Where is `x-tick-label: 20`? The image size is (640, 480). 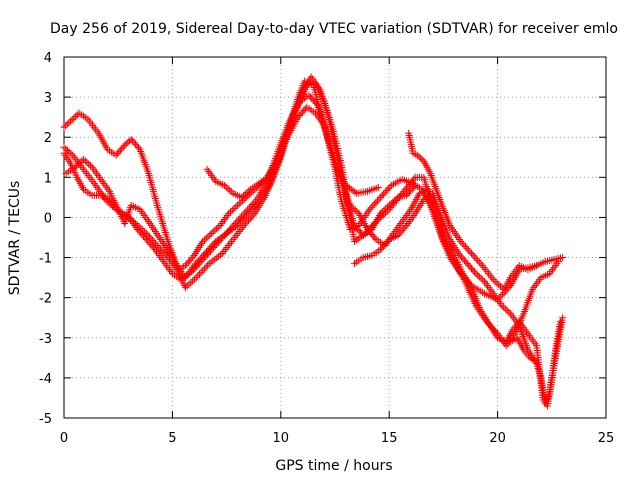 x-tick-label: 20 is located at coordinates (497, 438).